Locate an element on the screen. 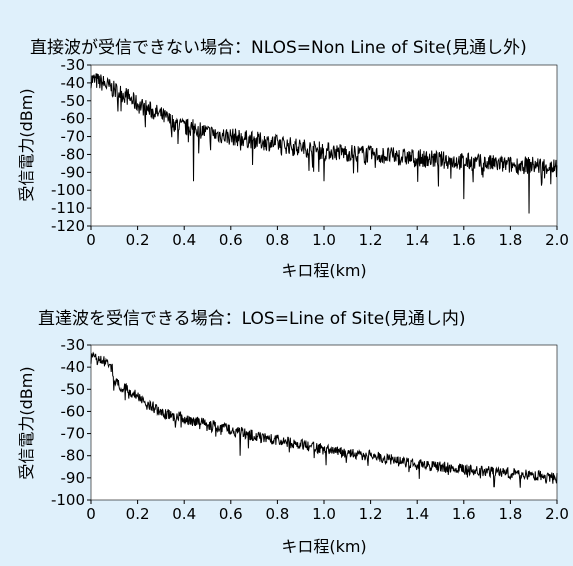 Image resolution: width=573 pixels, height=566 pixels. y-tick-label: -110 is located at coordinates (68, 208).